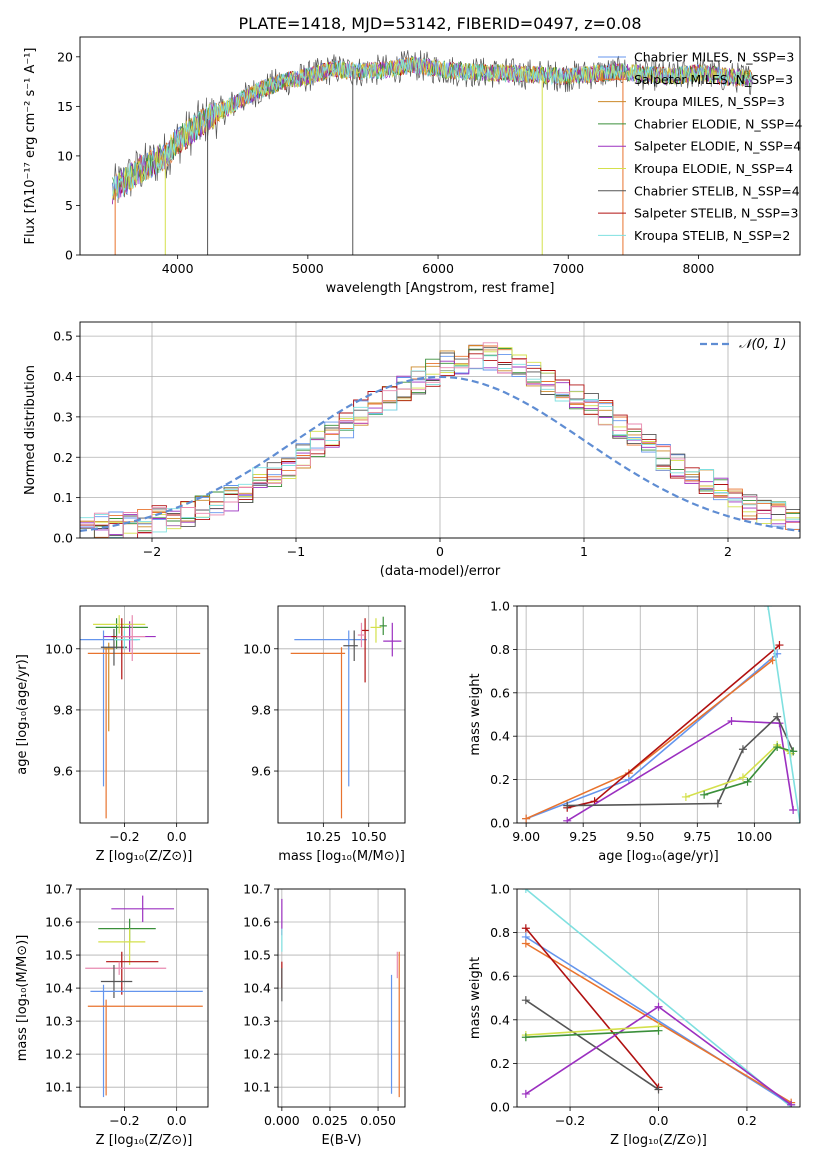 The image size is (819, 1170). What do you see at coordinates (709, 101) in the screenshot?
I see `legend-label: Kroupa MILES, N_SSP=3` at bounding box center [709, 101].